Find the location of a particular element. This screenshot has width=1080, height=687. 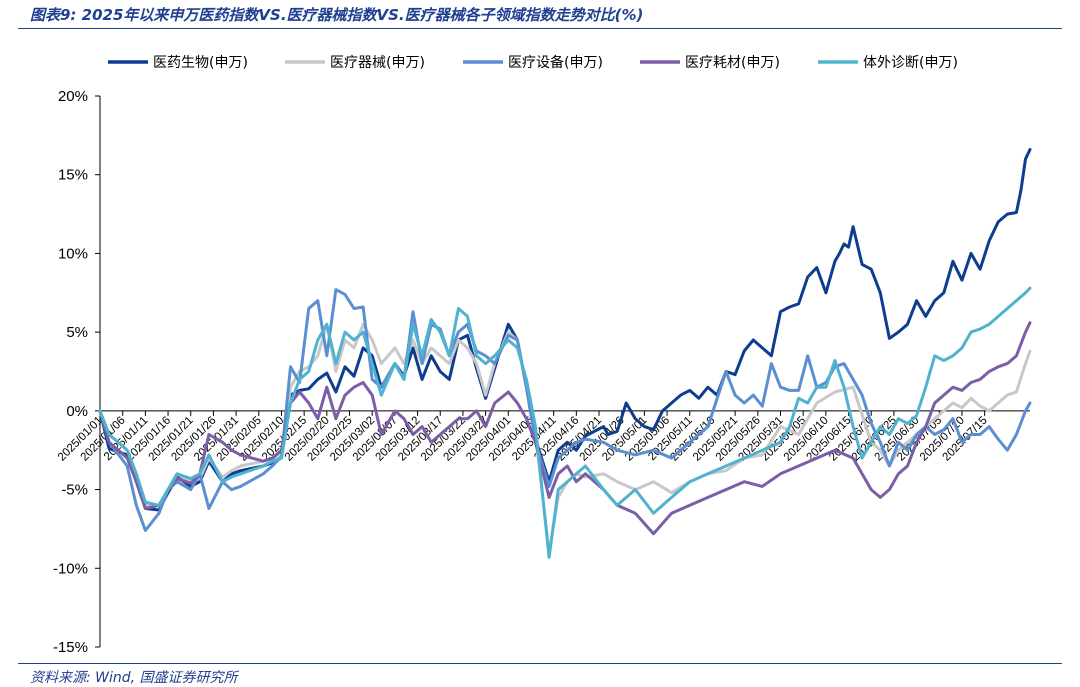

legend-label-1: 医药生物(申万) is located at coordinates (200, 63).